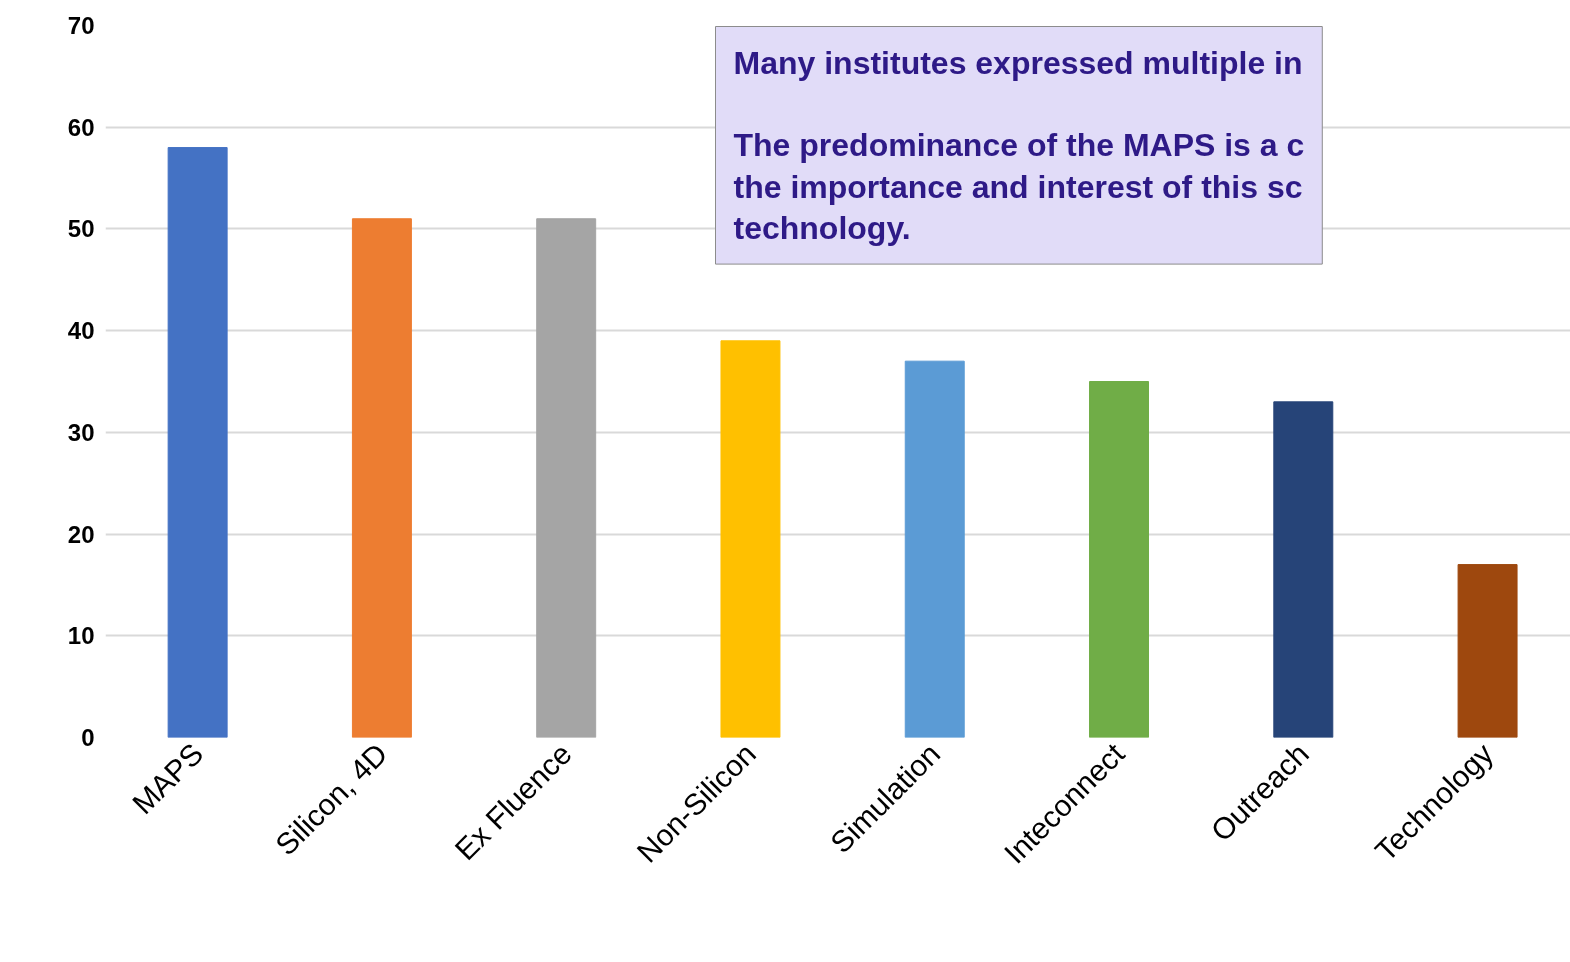 The width and height of the screenshot is (1570, 962). I want to click on y-tick-label: 40, so click(81, 331).